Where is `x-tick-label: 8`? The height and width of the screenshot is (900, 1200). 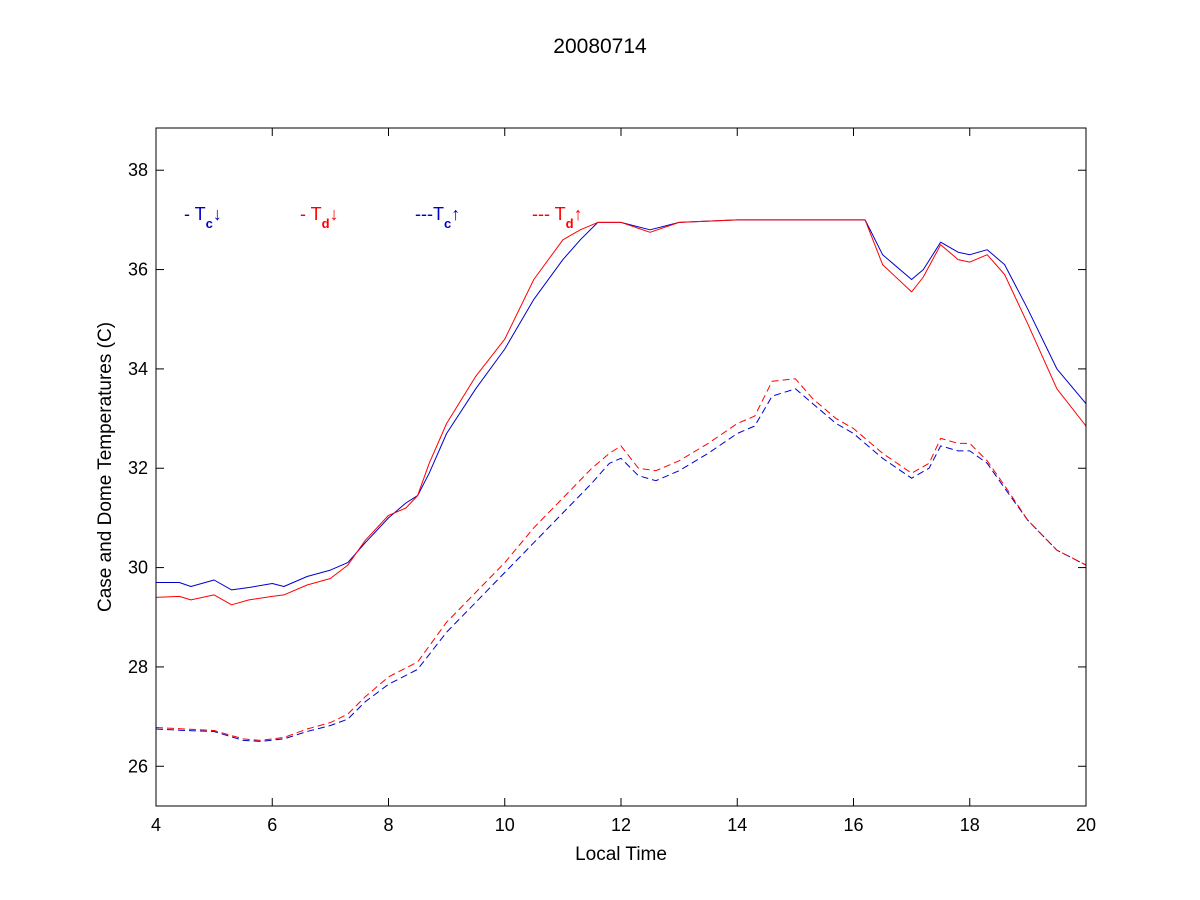 x-tick-label: 8 is located at coordinates (388, 825).